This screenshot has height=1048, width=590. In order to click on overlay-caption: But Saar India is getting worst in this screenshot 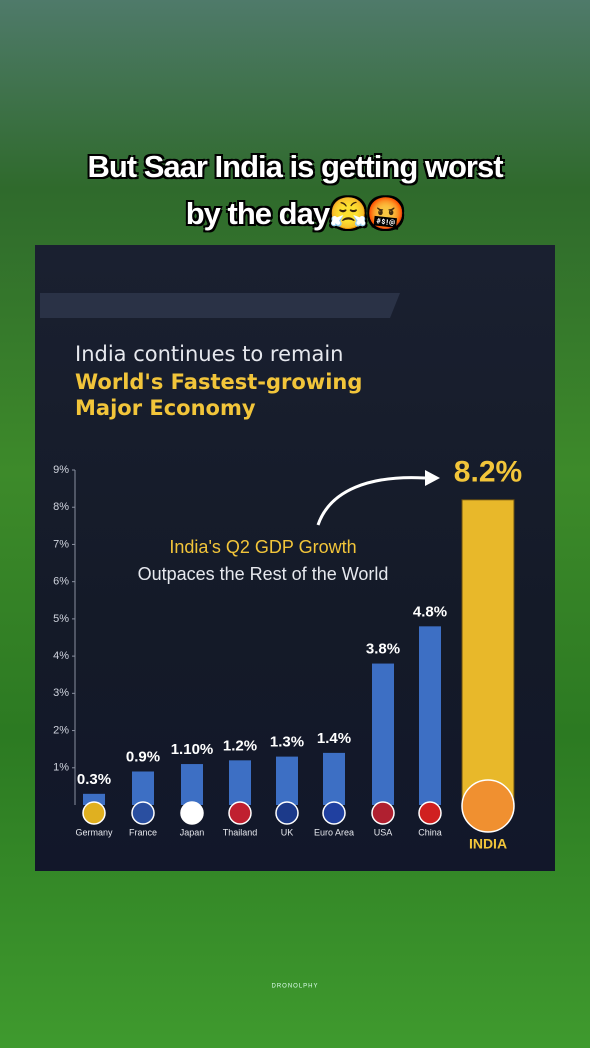, I will do `click(295, 166)`.